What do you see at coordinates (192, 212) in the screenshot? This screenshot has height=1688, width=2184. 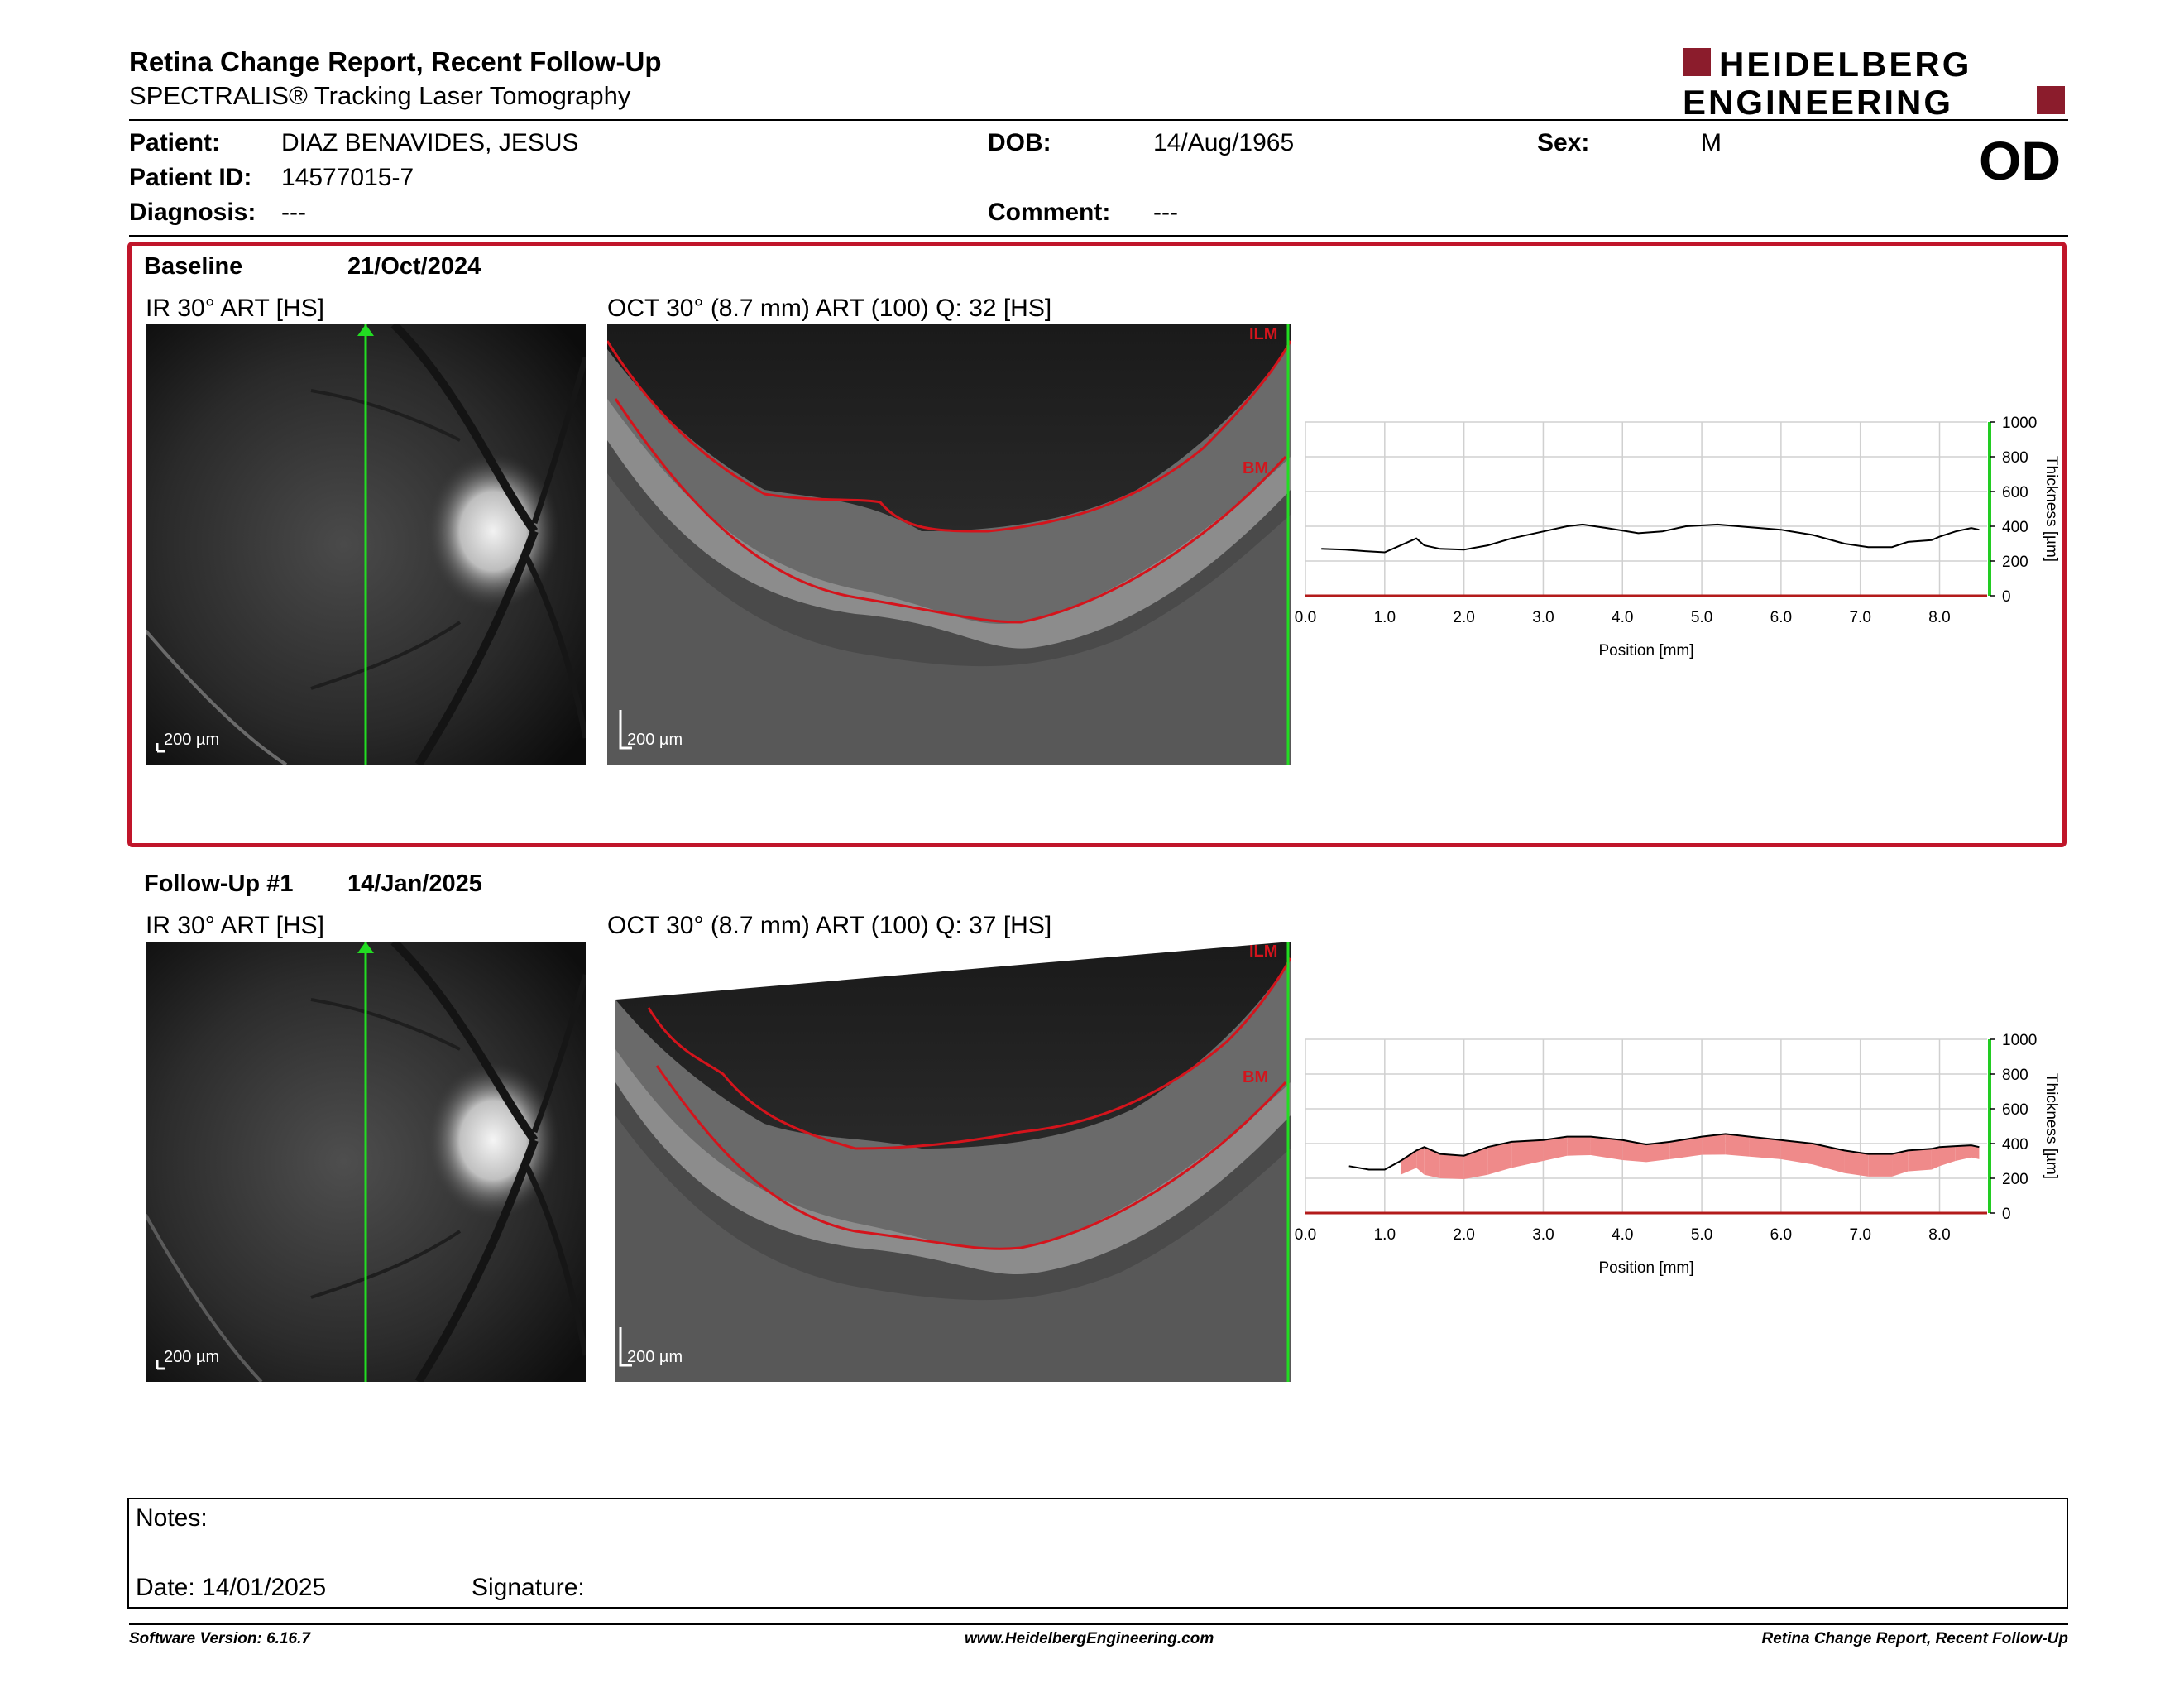 I see `diagnosis-label: Diagnosis:` at bounding box center [192, 212].